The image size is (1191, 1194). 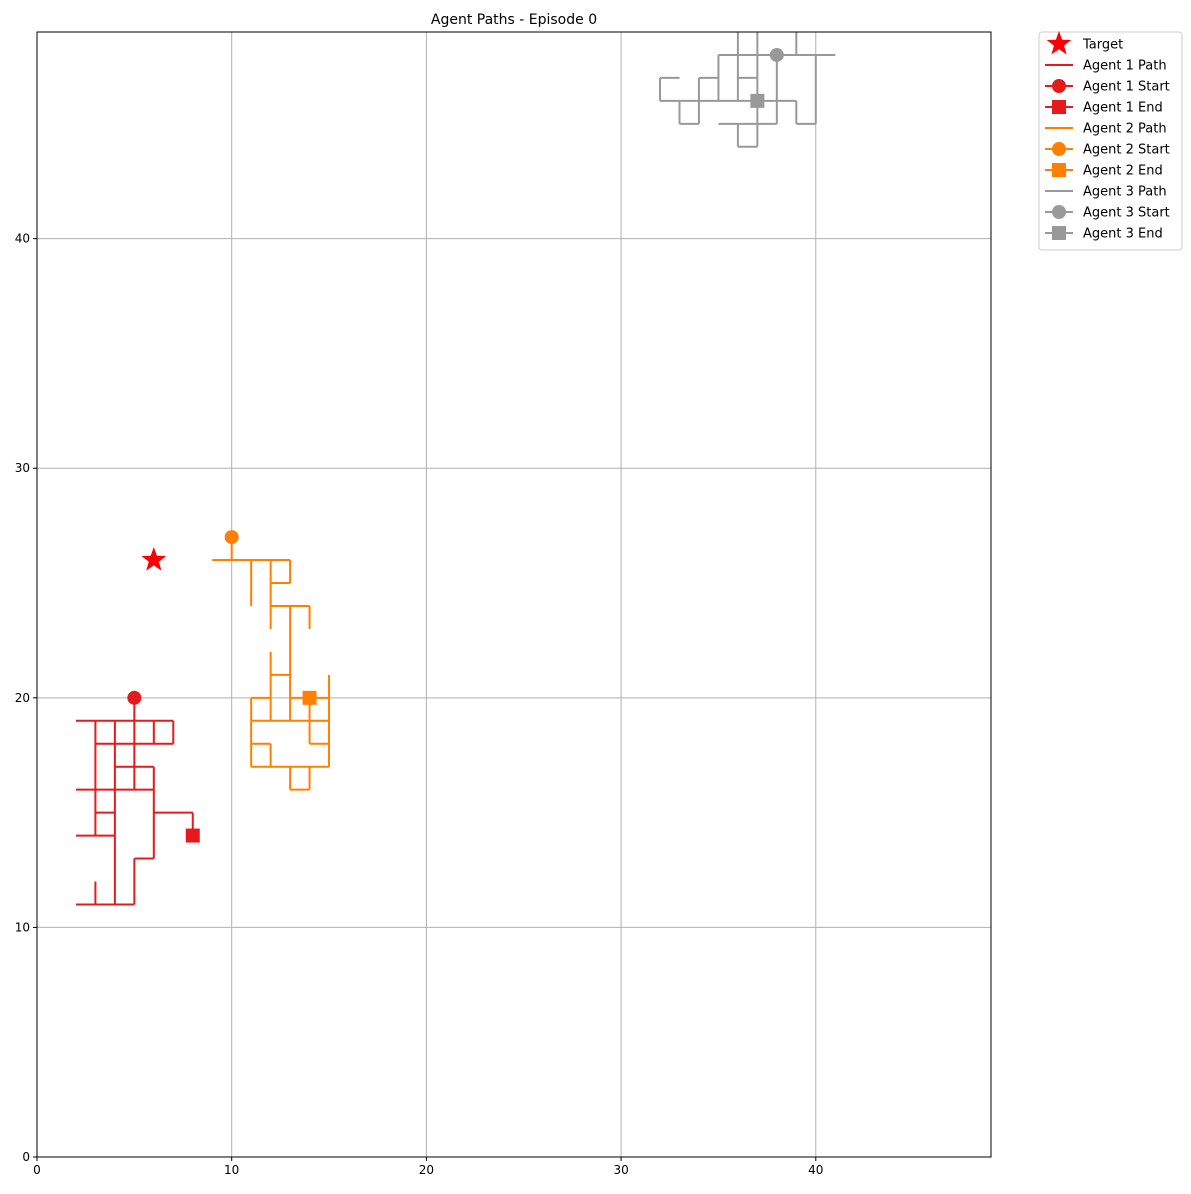 What do you see at coordinates (37, 1170) in the screenshot?
I see `x-tick-label: 0` at bounding box center [37, 1170].